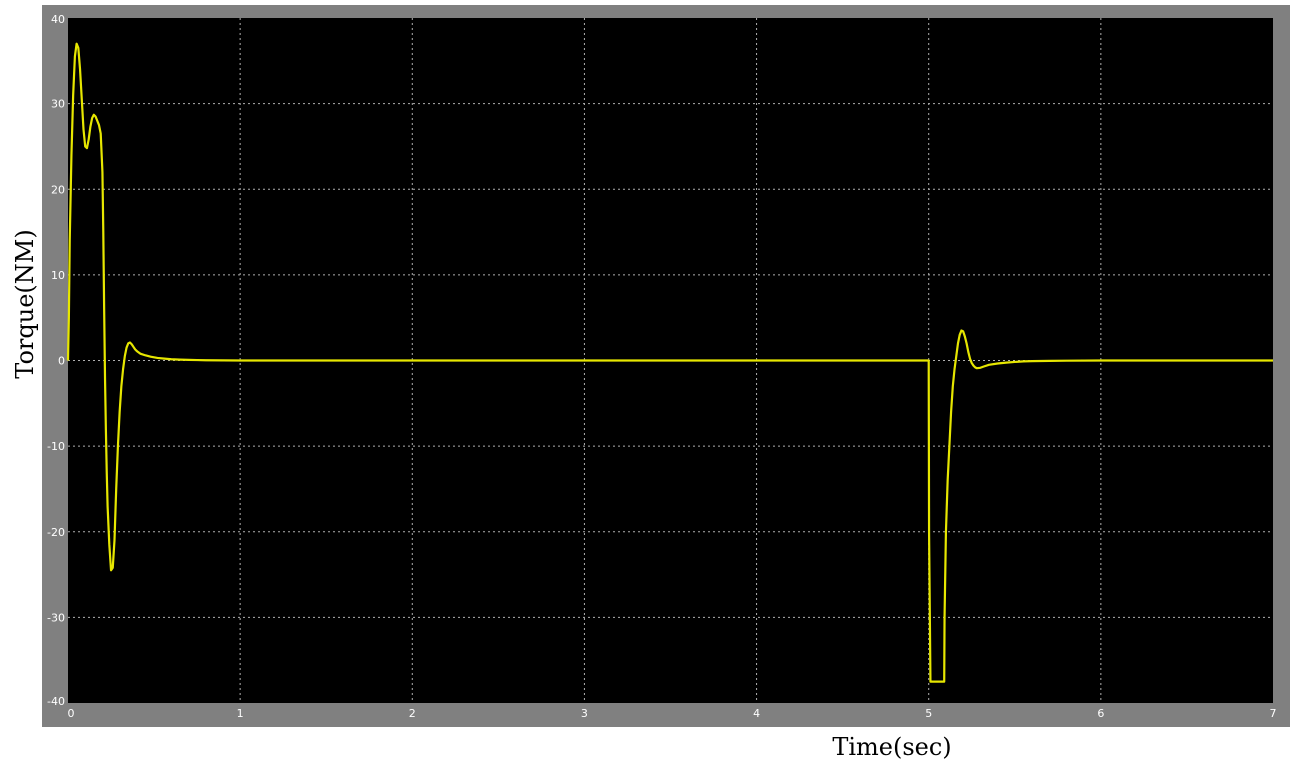 This screenshot has height=766, width=1294. Describe the element at coordinates (56, 532) in the screenshot. I see `y-tick-label: -20` at that location.